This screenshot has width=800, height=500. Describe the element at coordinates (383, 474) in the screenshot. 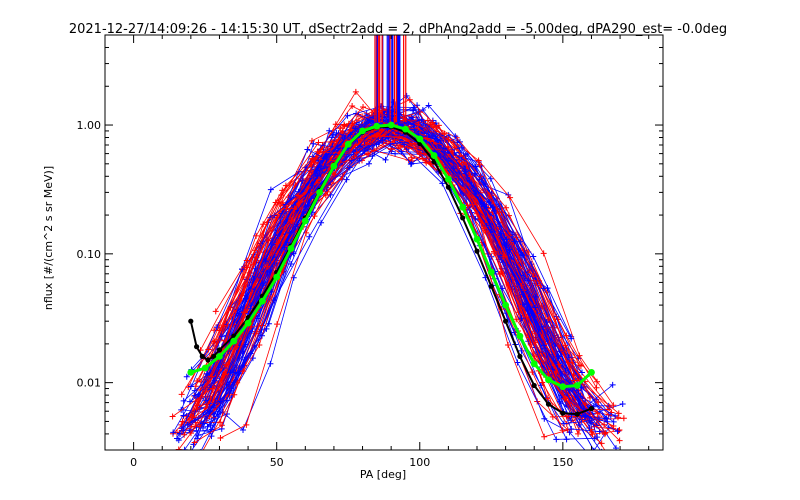

I see `x-axis-label: PA [deg]` at that location.